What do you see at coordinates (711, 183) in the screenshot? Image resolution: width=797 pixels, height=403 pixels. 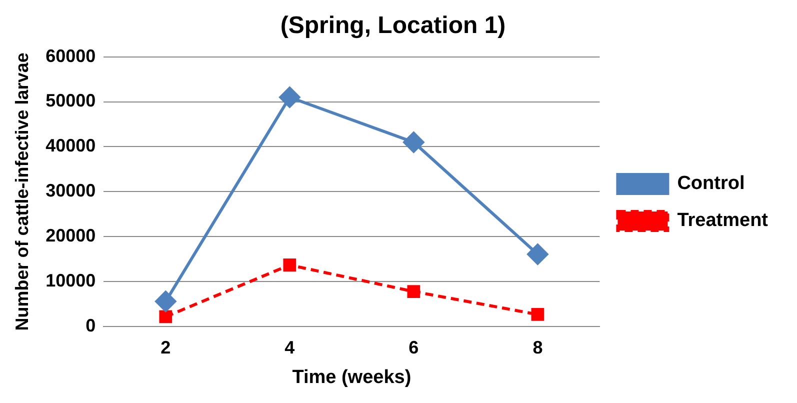 I see `legend-label: Control` at bounding box center [711, 183].